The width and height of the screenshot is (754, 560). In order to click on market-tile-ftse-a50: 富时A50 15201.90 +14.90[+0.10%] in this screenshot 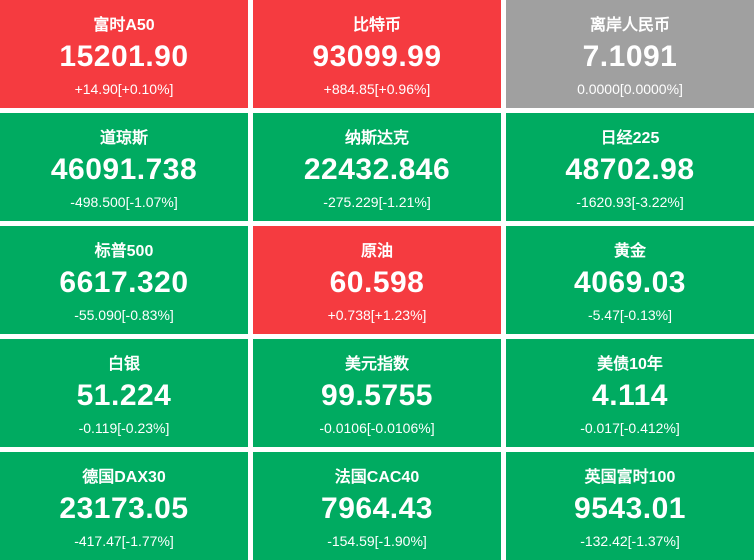, I will do `click(124, 54)`.